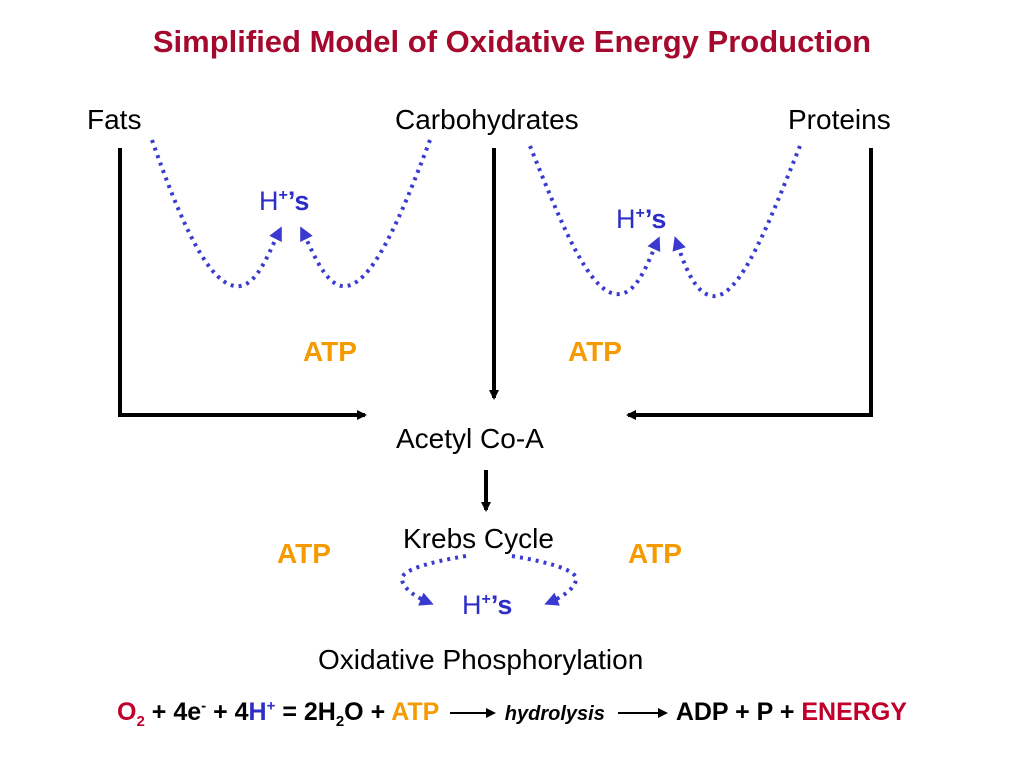 This screenshot has width=1024, height=768. I want to click on fats-pathway-arrow, so click(242, 284).